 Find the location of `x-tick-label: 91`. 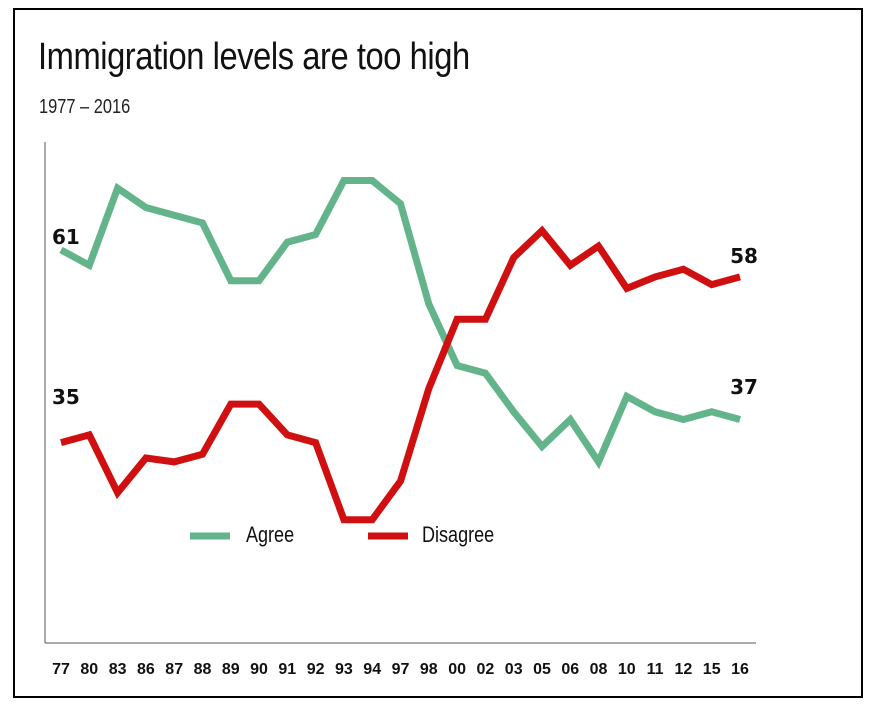

x-tick-label: 91 is located at coordinates (287, 669).